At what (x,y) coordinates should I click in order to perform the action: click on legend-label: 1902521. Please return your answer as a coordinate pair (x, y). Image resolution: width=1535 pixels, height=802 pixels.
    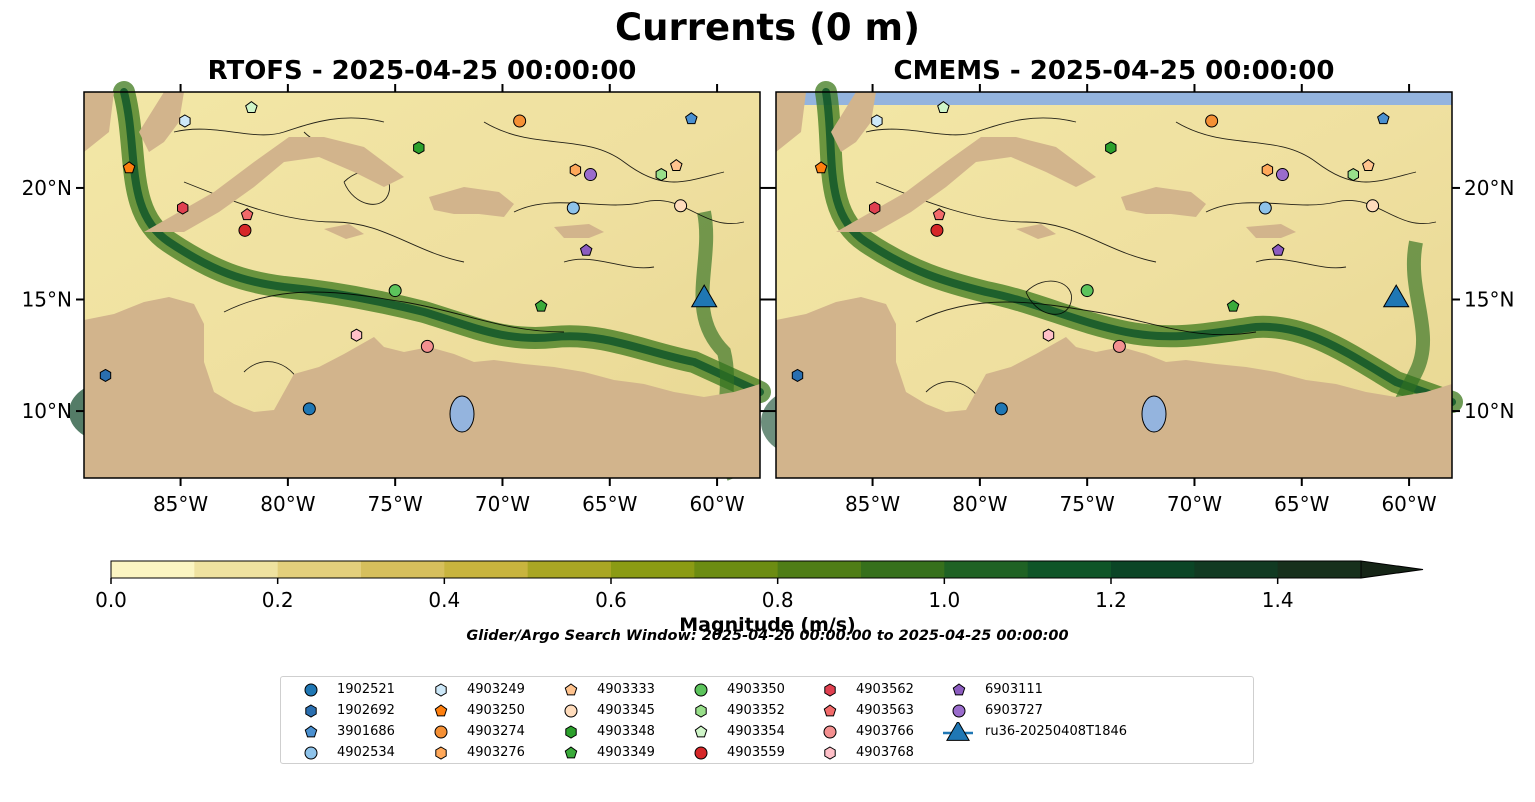
    Looking at the image, I should click on (366, 689).